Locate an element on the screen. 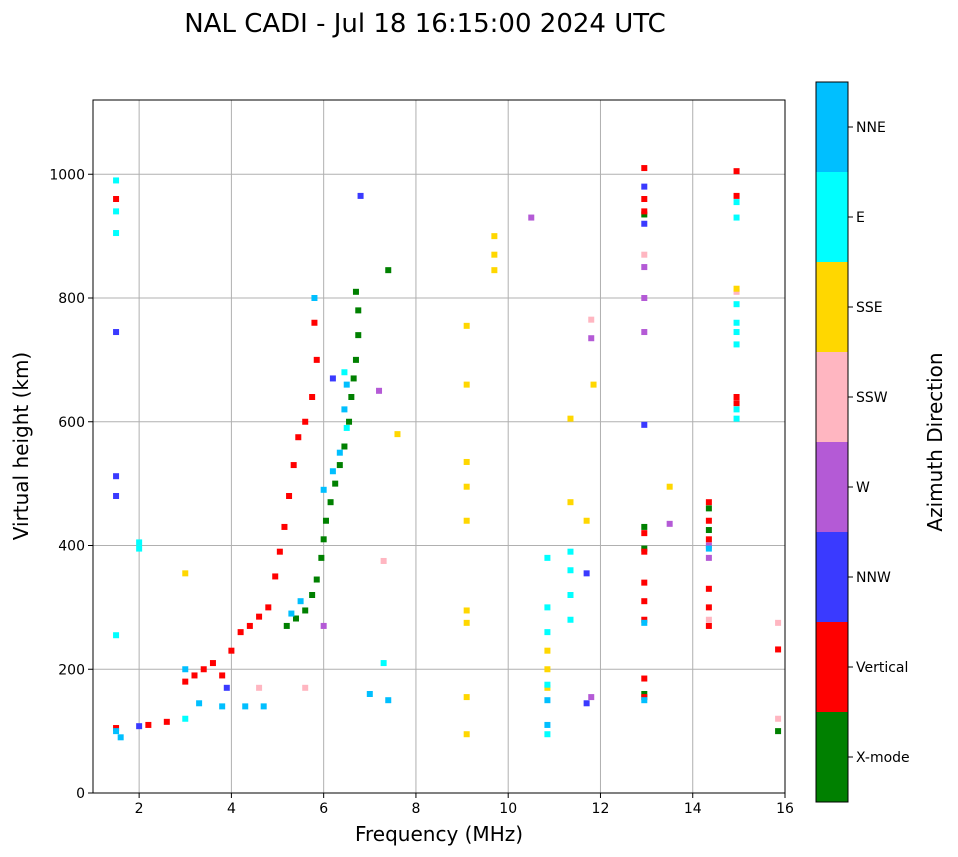 This screenshot has width=958, height=857. x-tick-label: 4 is located at coordinates (231, 809).